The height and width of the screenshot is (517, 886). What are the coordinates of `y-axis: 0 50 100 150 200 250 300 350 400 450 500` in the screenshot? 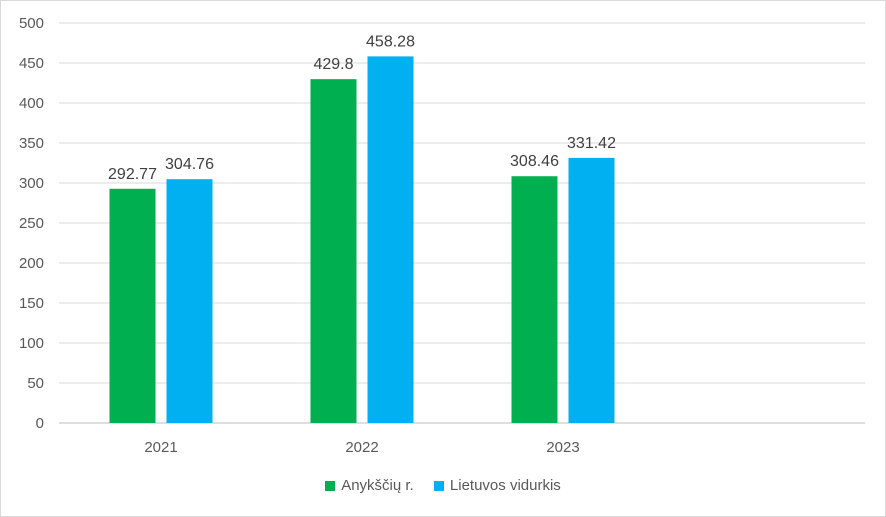 It's located at (31, 223).